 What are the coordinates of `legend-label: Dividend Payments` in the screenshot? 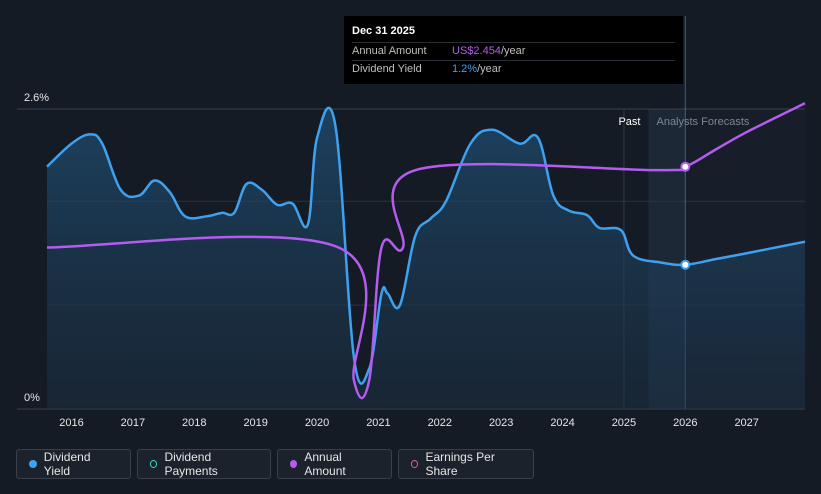 It's located at (191, 464).